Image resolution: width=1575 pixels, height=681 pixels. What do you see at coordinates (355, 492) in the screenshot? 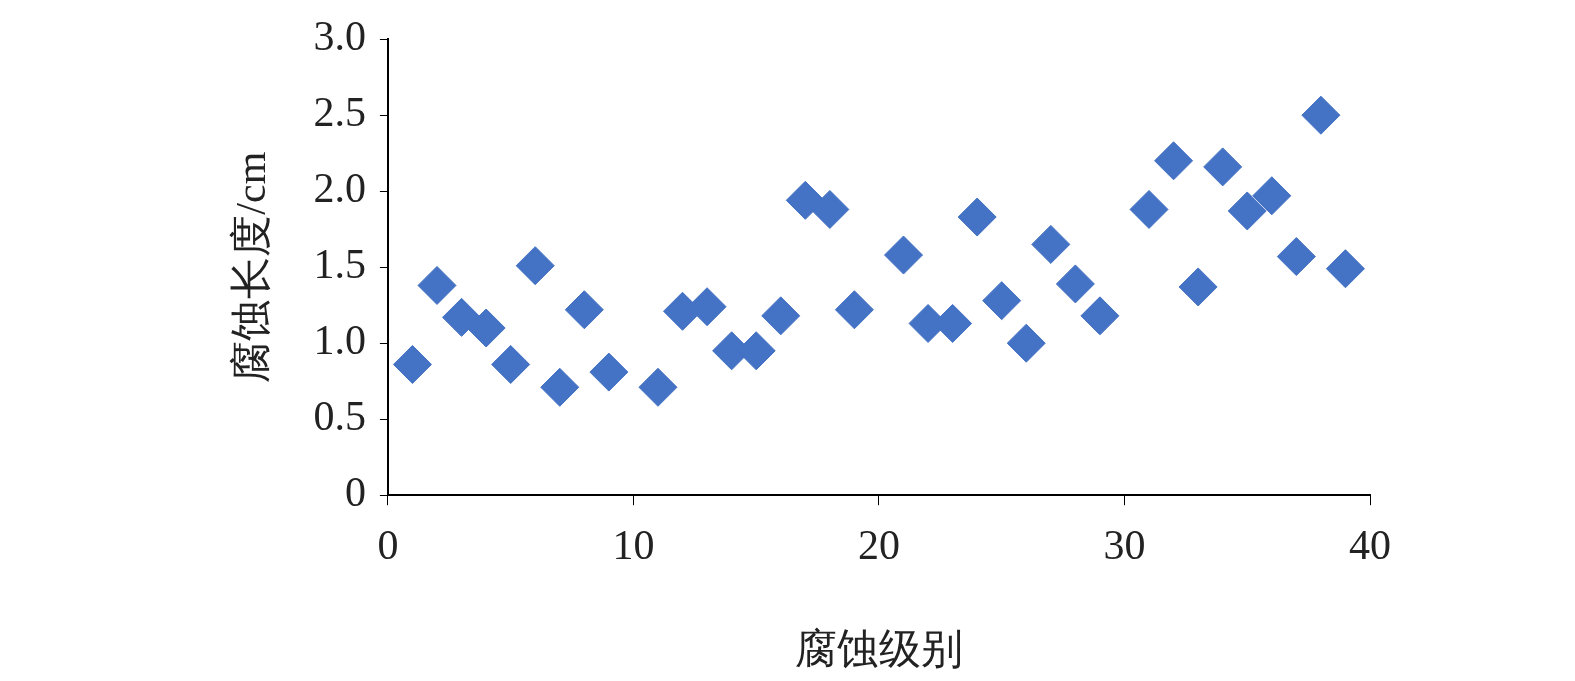
I see `y-tick-label: 0` at bounding box center [355, 492].